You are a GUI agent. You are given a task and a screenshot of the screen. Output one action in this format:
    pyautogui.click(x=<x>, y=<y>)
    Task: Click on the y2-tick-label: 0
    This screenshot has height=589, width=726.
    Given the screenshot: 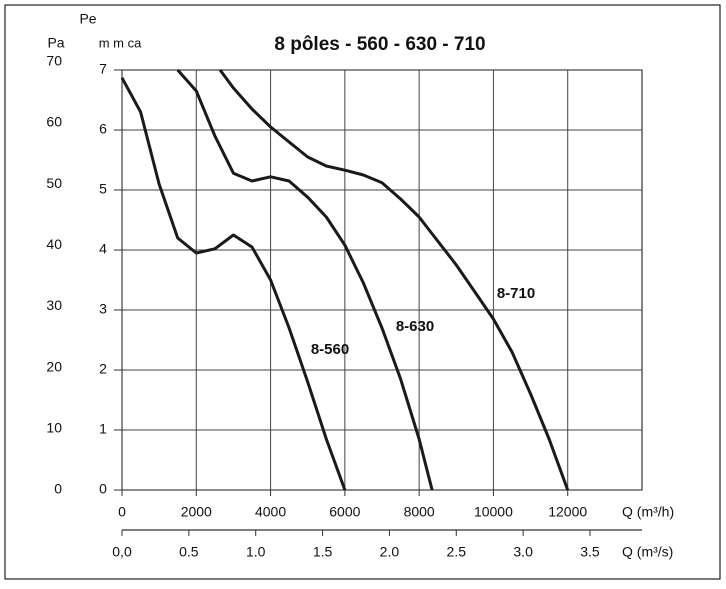 What is the action you would take?
    pyautogui.click(x=58, y=489)
    